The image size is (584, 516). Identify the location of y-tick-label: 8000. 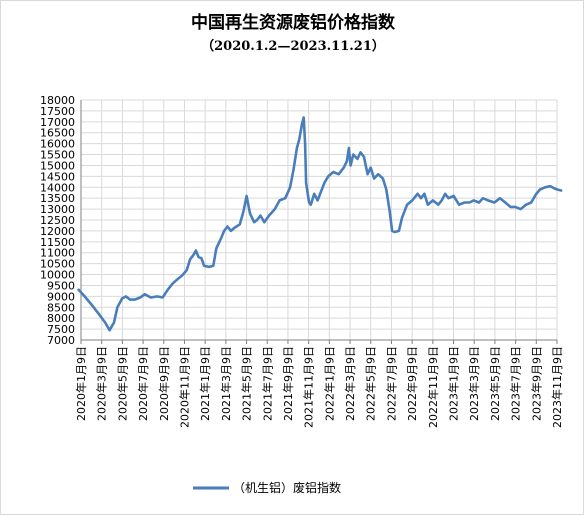
(61, 318).